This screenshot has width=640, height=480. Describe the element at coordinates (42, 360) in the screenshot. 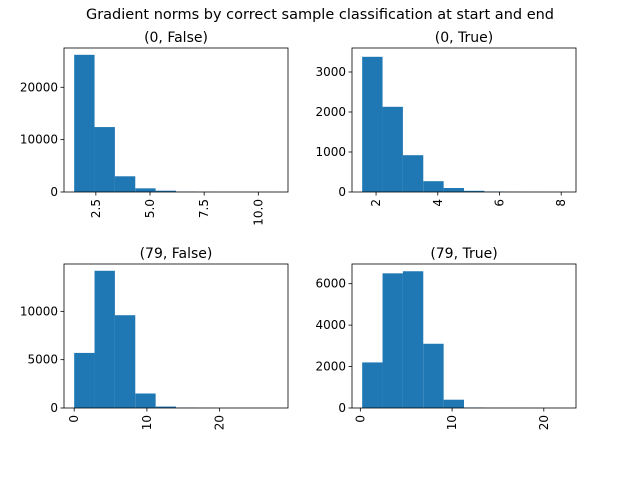

I see `y-tick-label: 5000` at that location.